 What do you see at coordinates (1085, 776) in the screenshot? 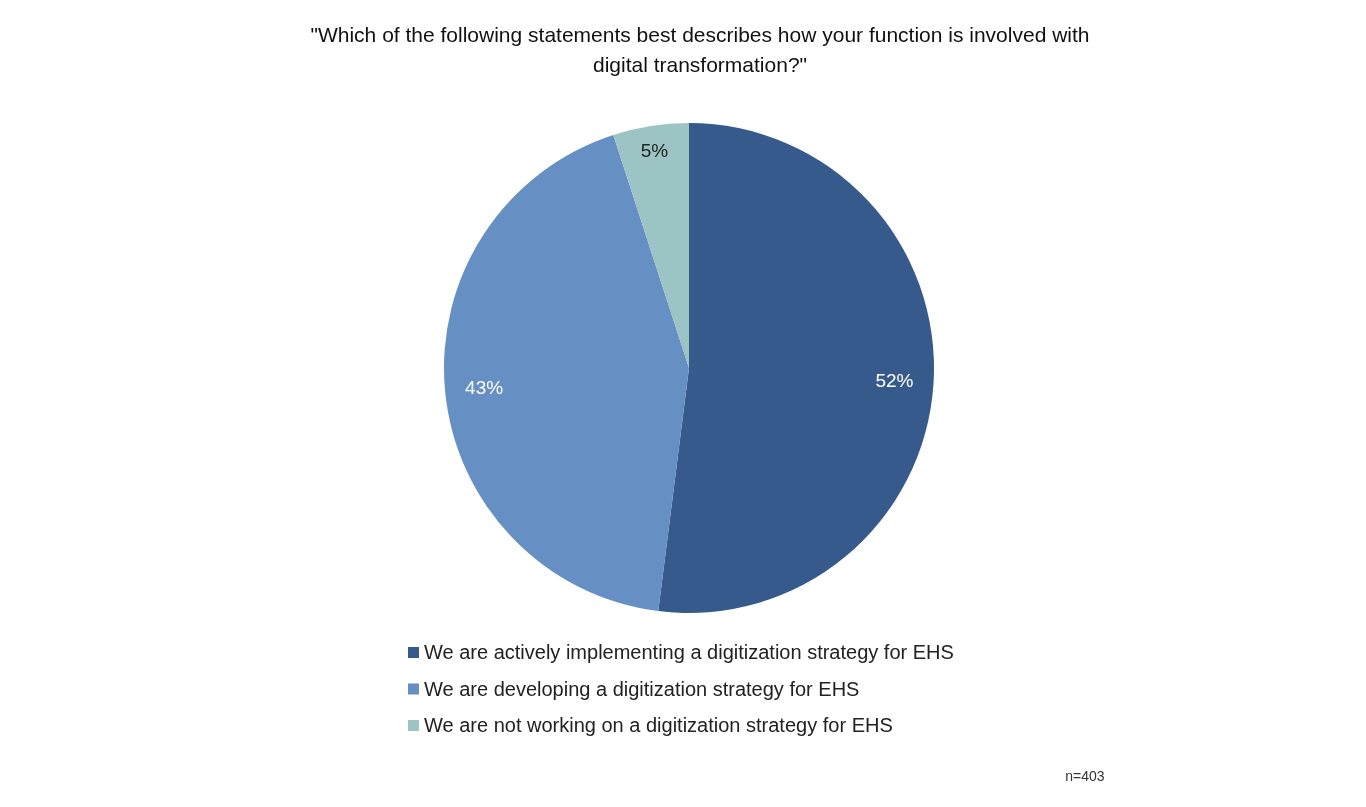
I see `text: n=403` at bounding box center [1085, 776].